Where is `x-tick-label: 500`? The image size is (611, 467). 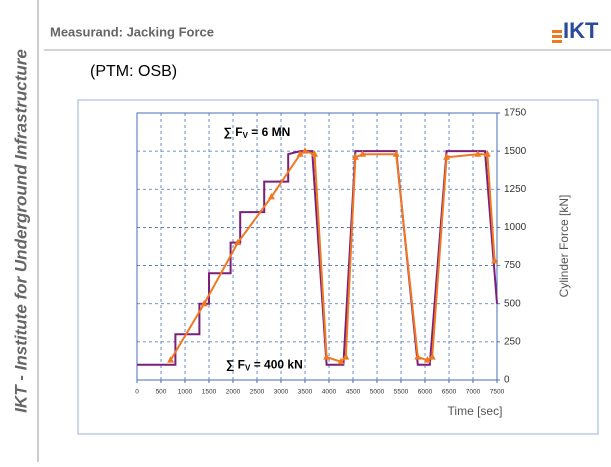 x-tick-label: 500 is located at coordinates (161, 392).